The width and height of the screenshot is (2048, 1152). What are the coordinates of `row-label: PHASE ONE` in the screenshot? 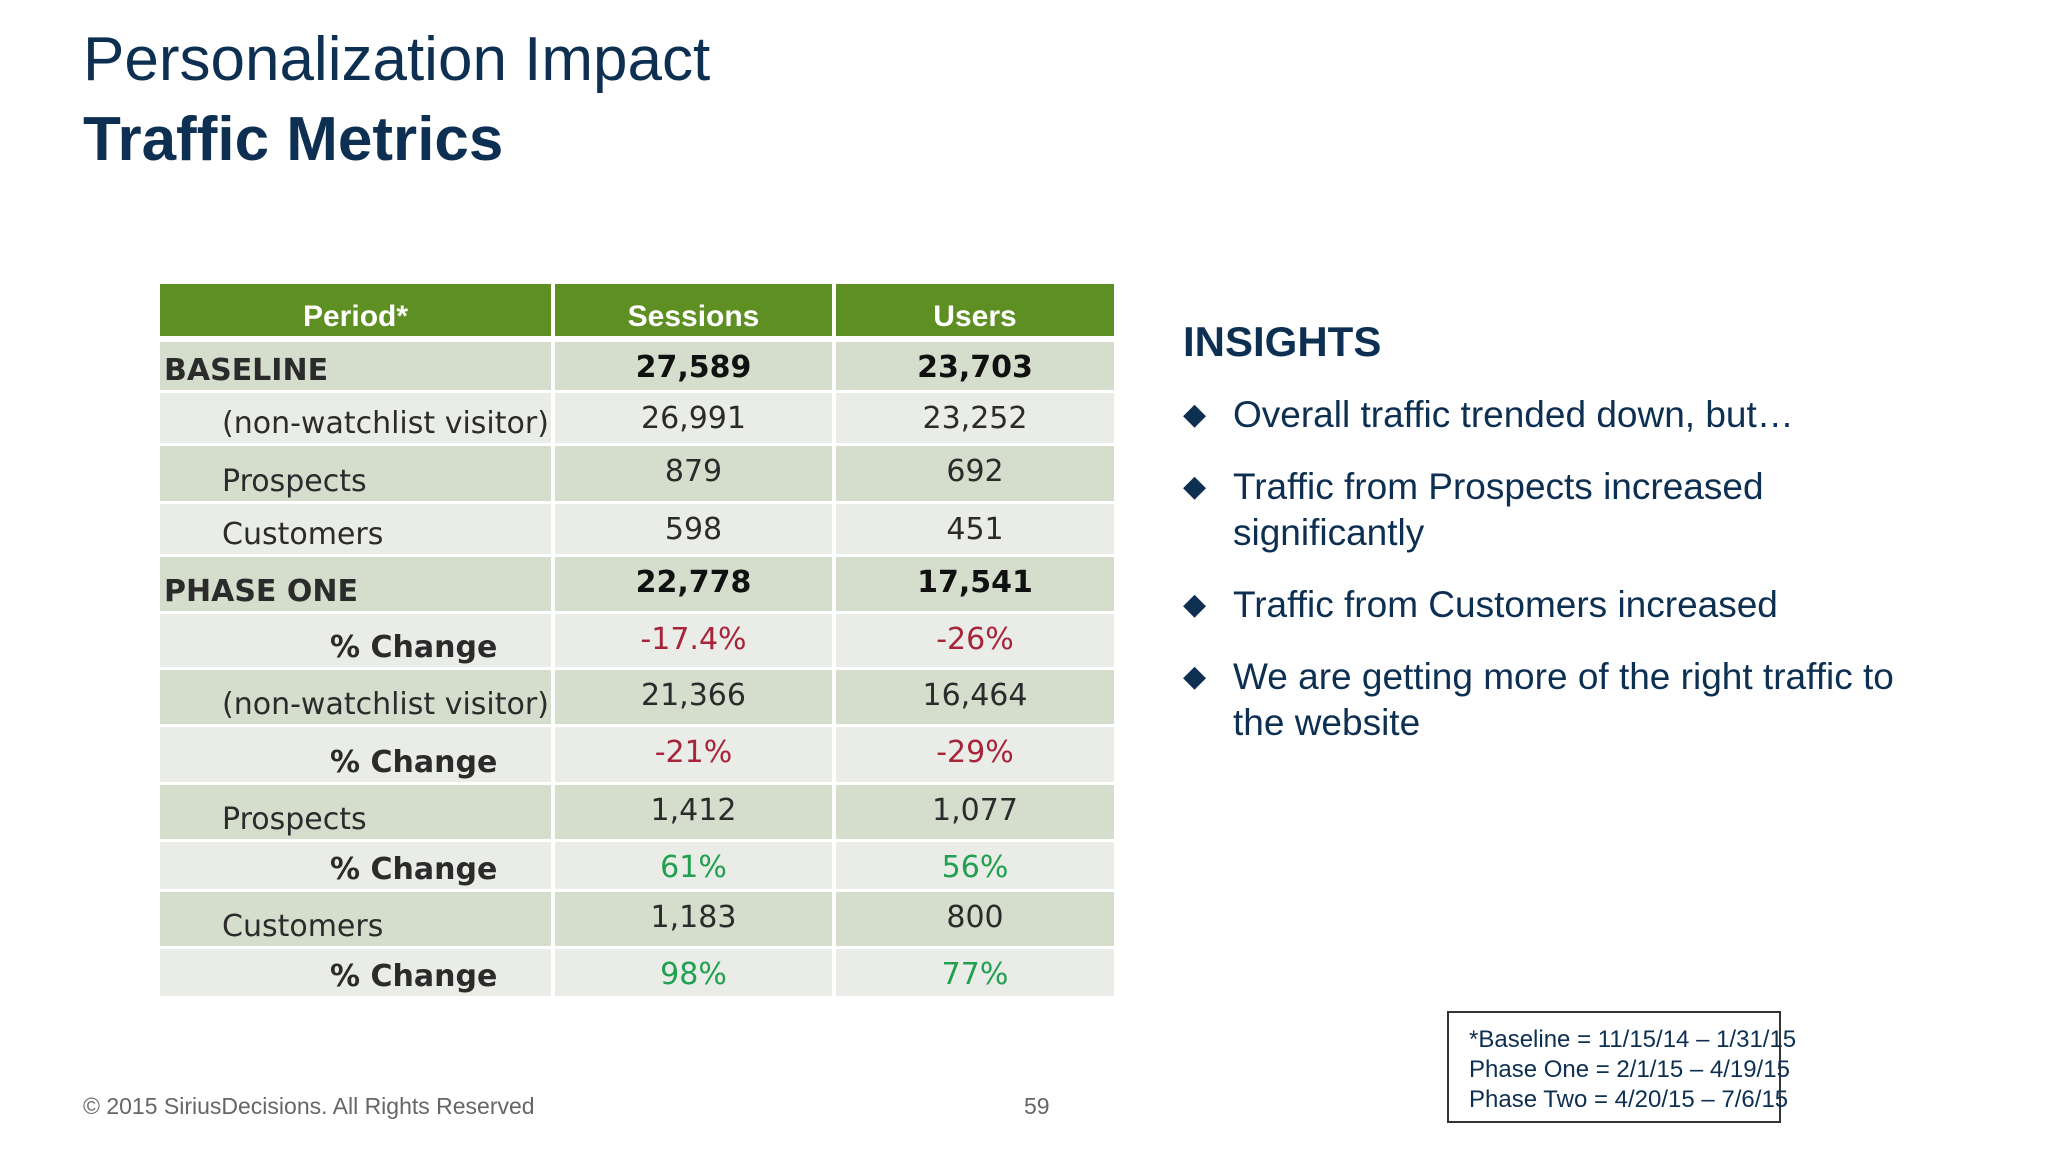 It's located at (357, 584).